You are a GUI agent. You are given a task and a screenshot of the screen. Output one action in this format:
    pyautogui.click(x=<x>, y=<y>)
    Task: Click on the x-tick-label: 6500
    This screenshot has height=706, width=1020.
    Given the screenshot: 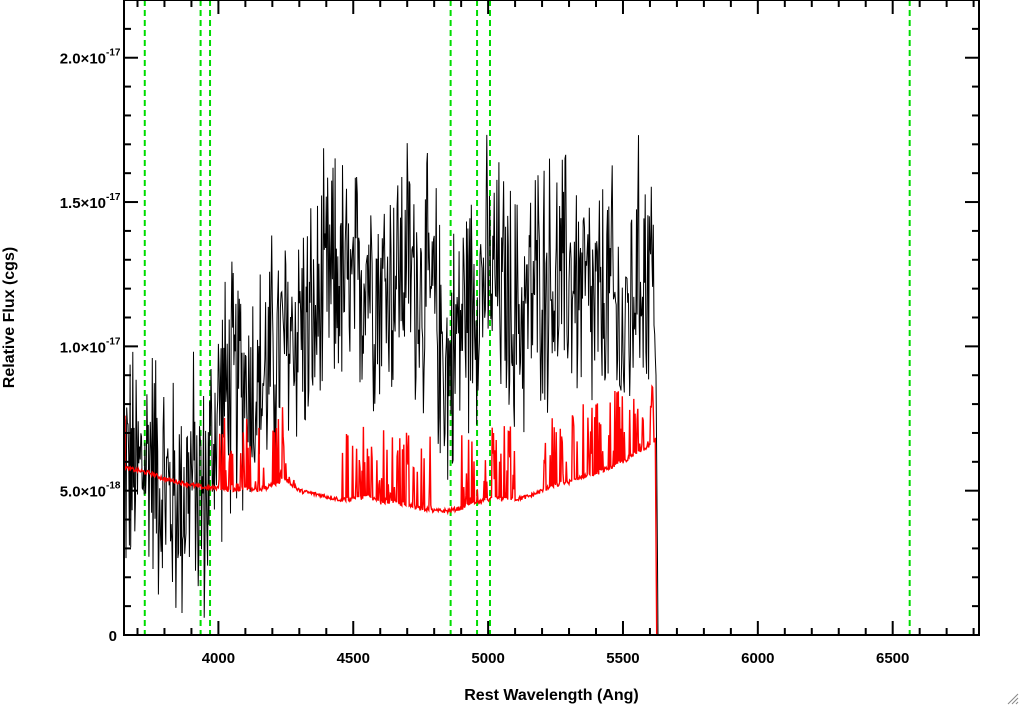 What is the action you would take?
    pyautogui.click(x=892, y=658)
    